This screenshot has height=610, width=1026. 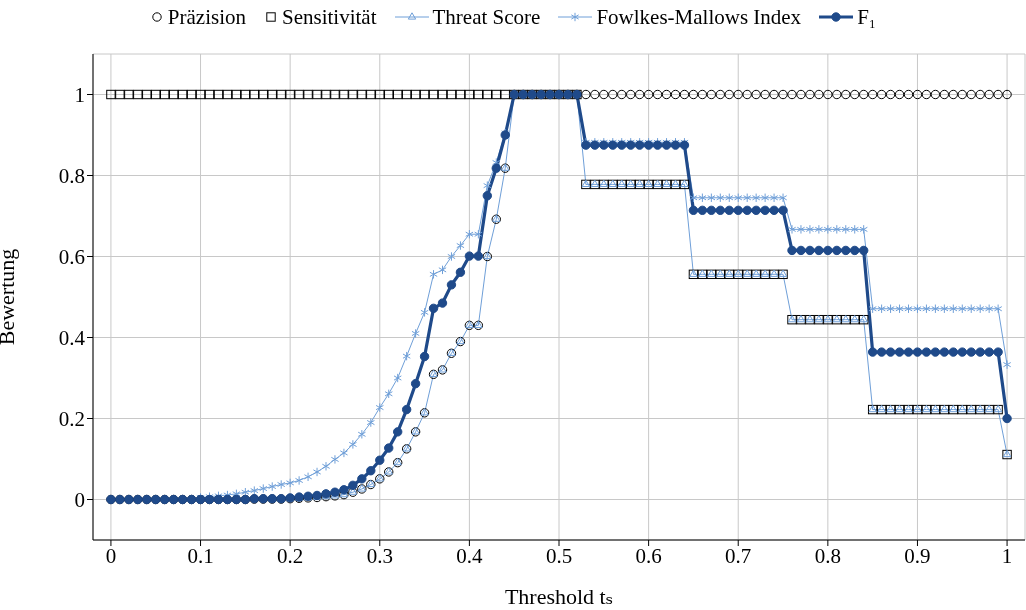 I want to click on x-tick-label: 0.1, so click(x=200, y=555).